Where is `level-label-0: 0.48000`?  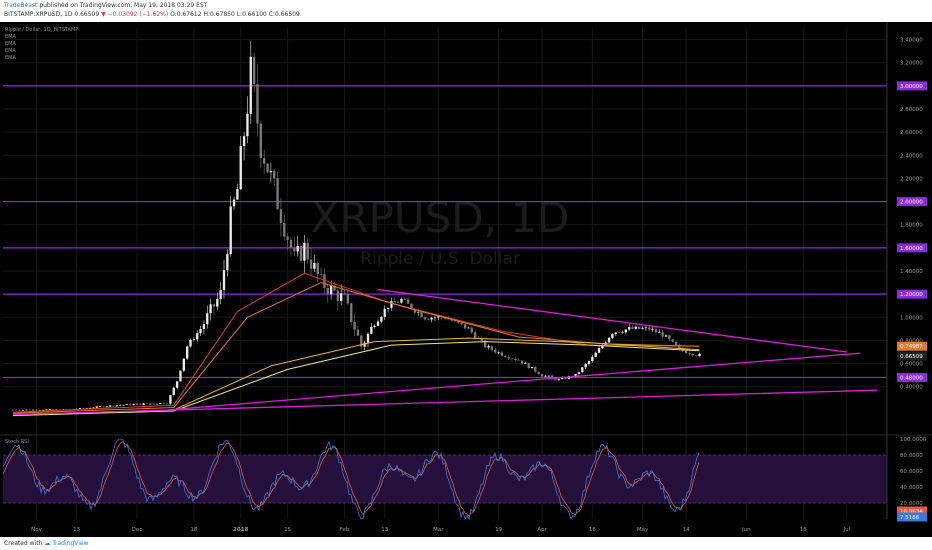
level-label-0: 0.48000 is located at coordinates (911, 378).